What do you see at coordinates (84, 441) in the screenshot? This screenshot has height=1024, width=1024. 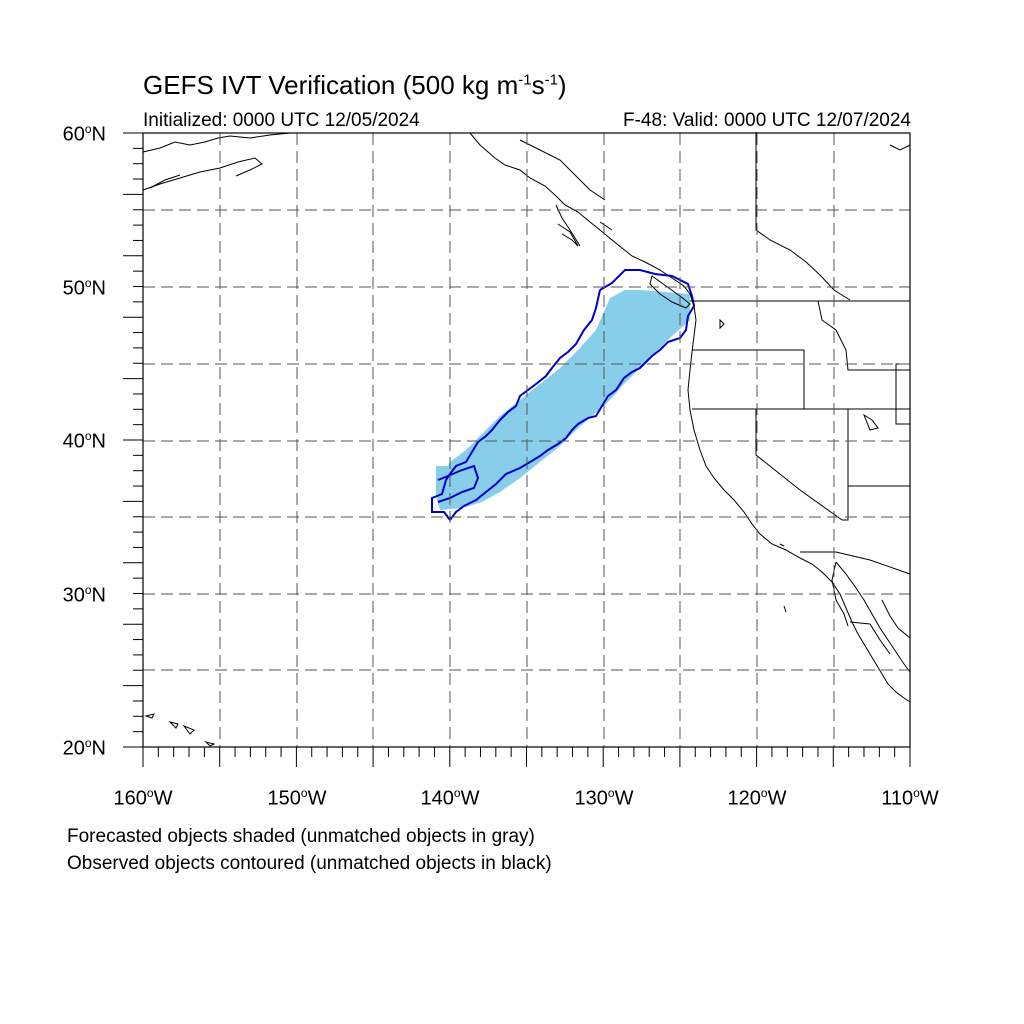 I see `lat-label-40: 40oN` at bounding box center [84, 441].